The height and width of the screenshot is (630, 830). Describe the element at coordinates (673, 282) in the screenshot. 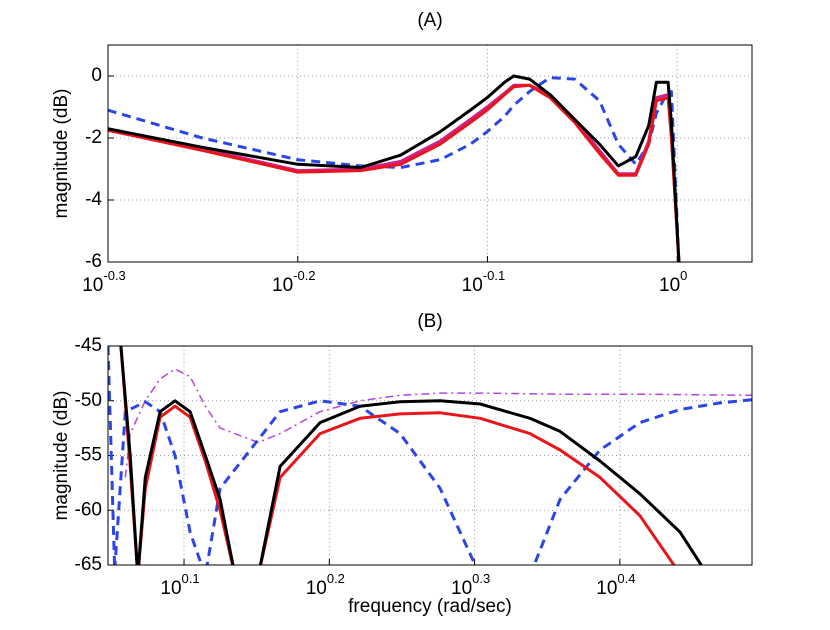

I see `x-tick-label: 100` at that location.